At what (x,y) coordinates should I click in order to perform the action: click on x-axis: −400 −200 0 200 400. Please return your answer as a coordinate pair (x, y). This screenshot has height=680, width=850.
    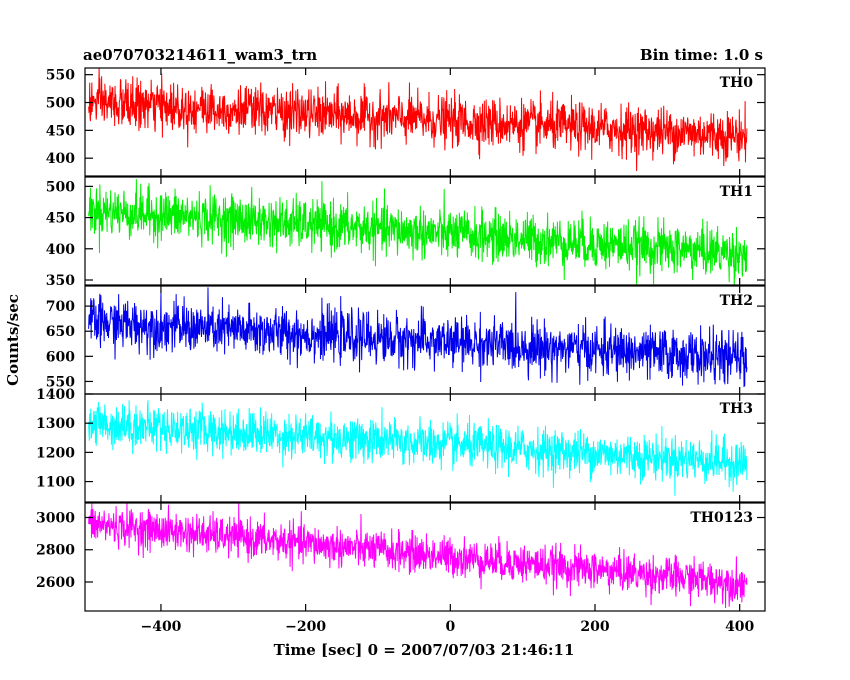
    Looking at the image, I should click on (447, 627).